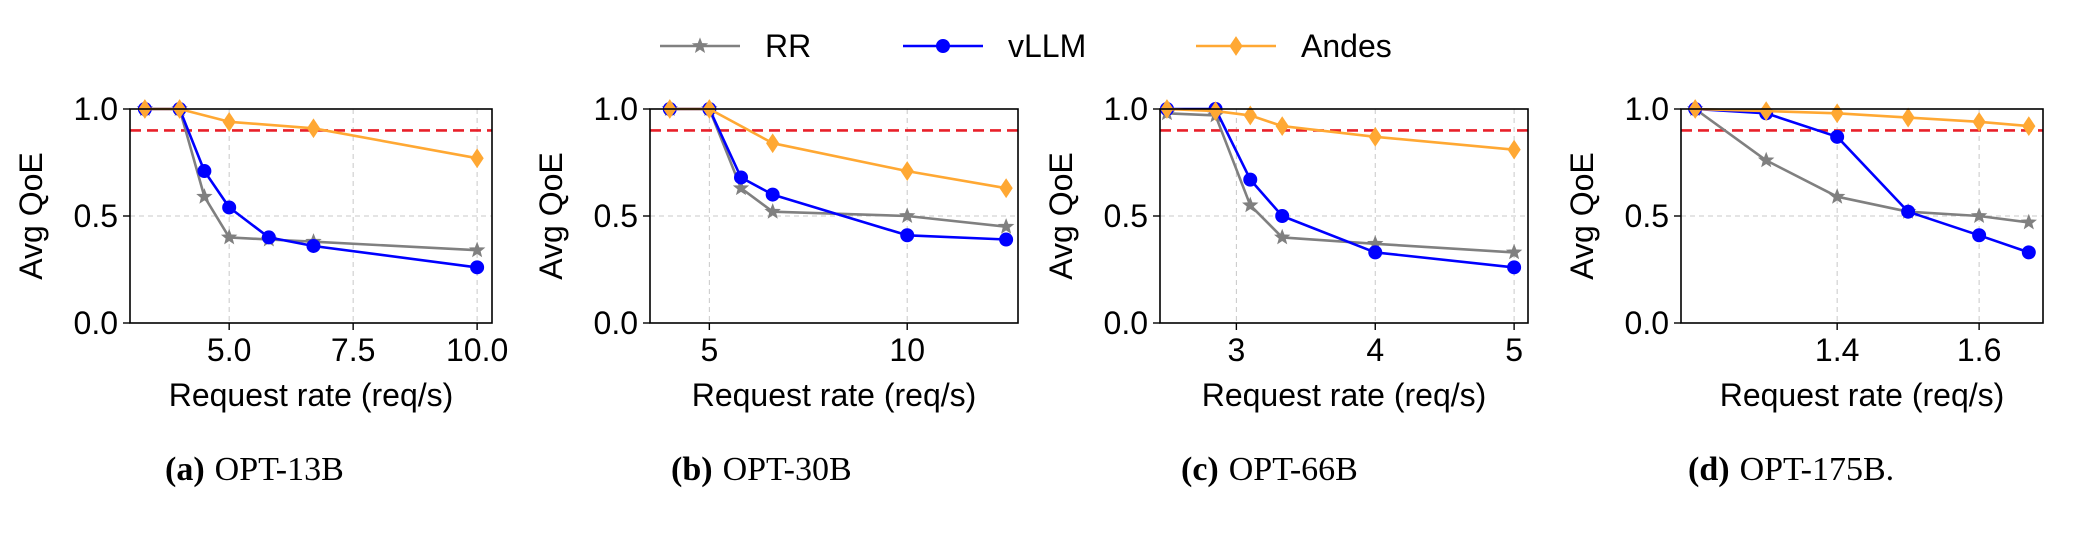 The image size is (2082, 537). What do you see at coordinates (185, 469) in the screenshot?
I see `caption-letter: (a)` at bounding box center [185, 469].